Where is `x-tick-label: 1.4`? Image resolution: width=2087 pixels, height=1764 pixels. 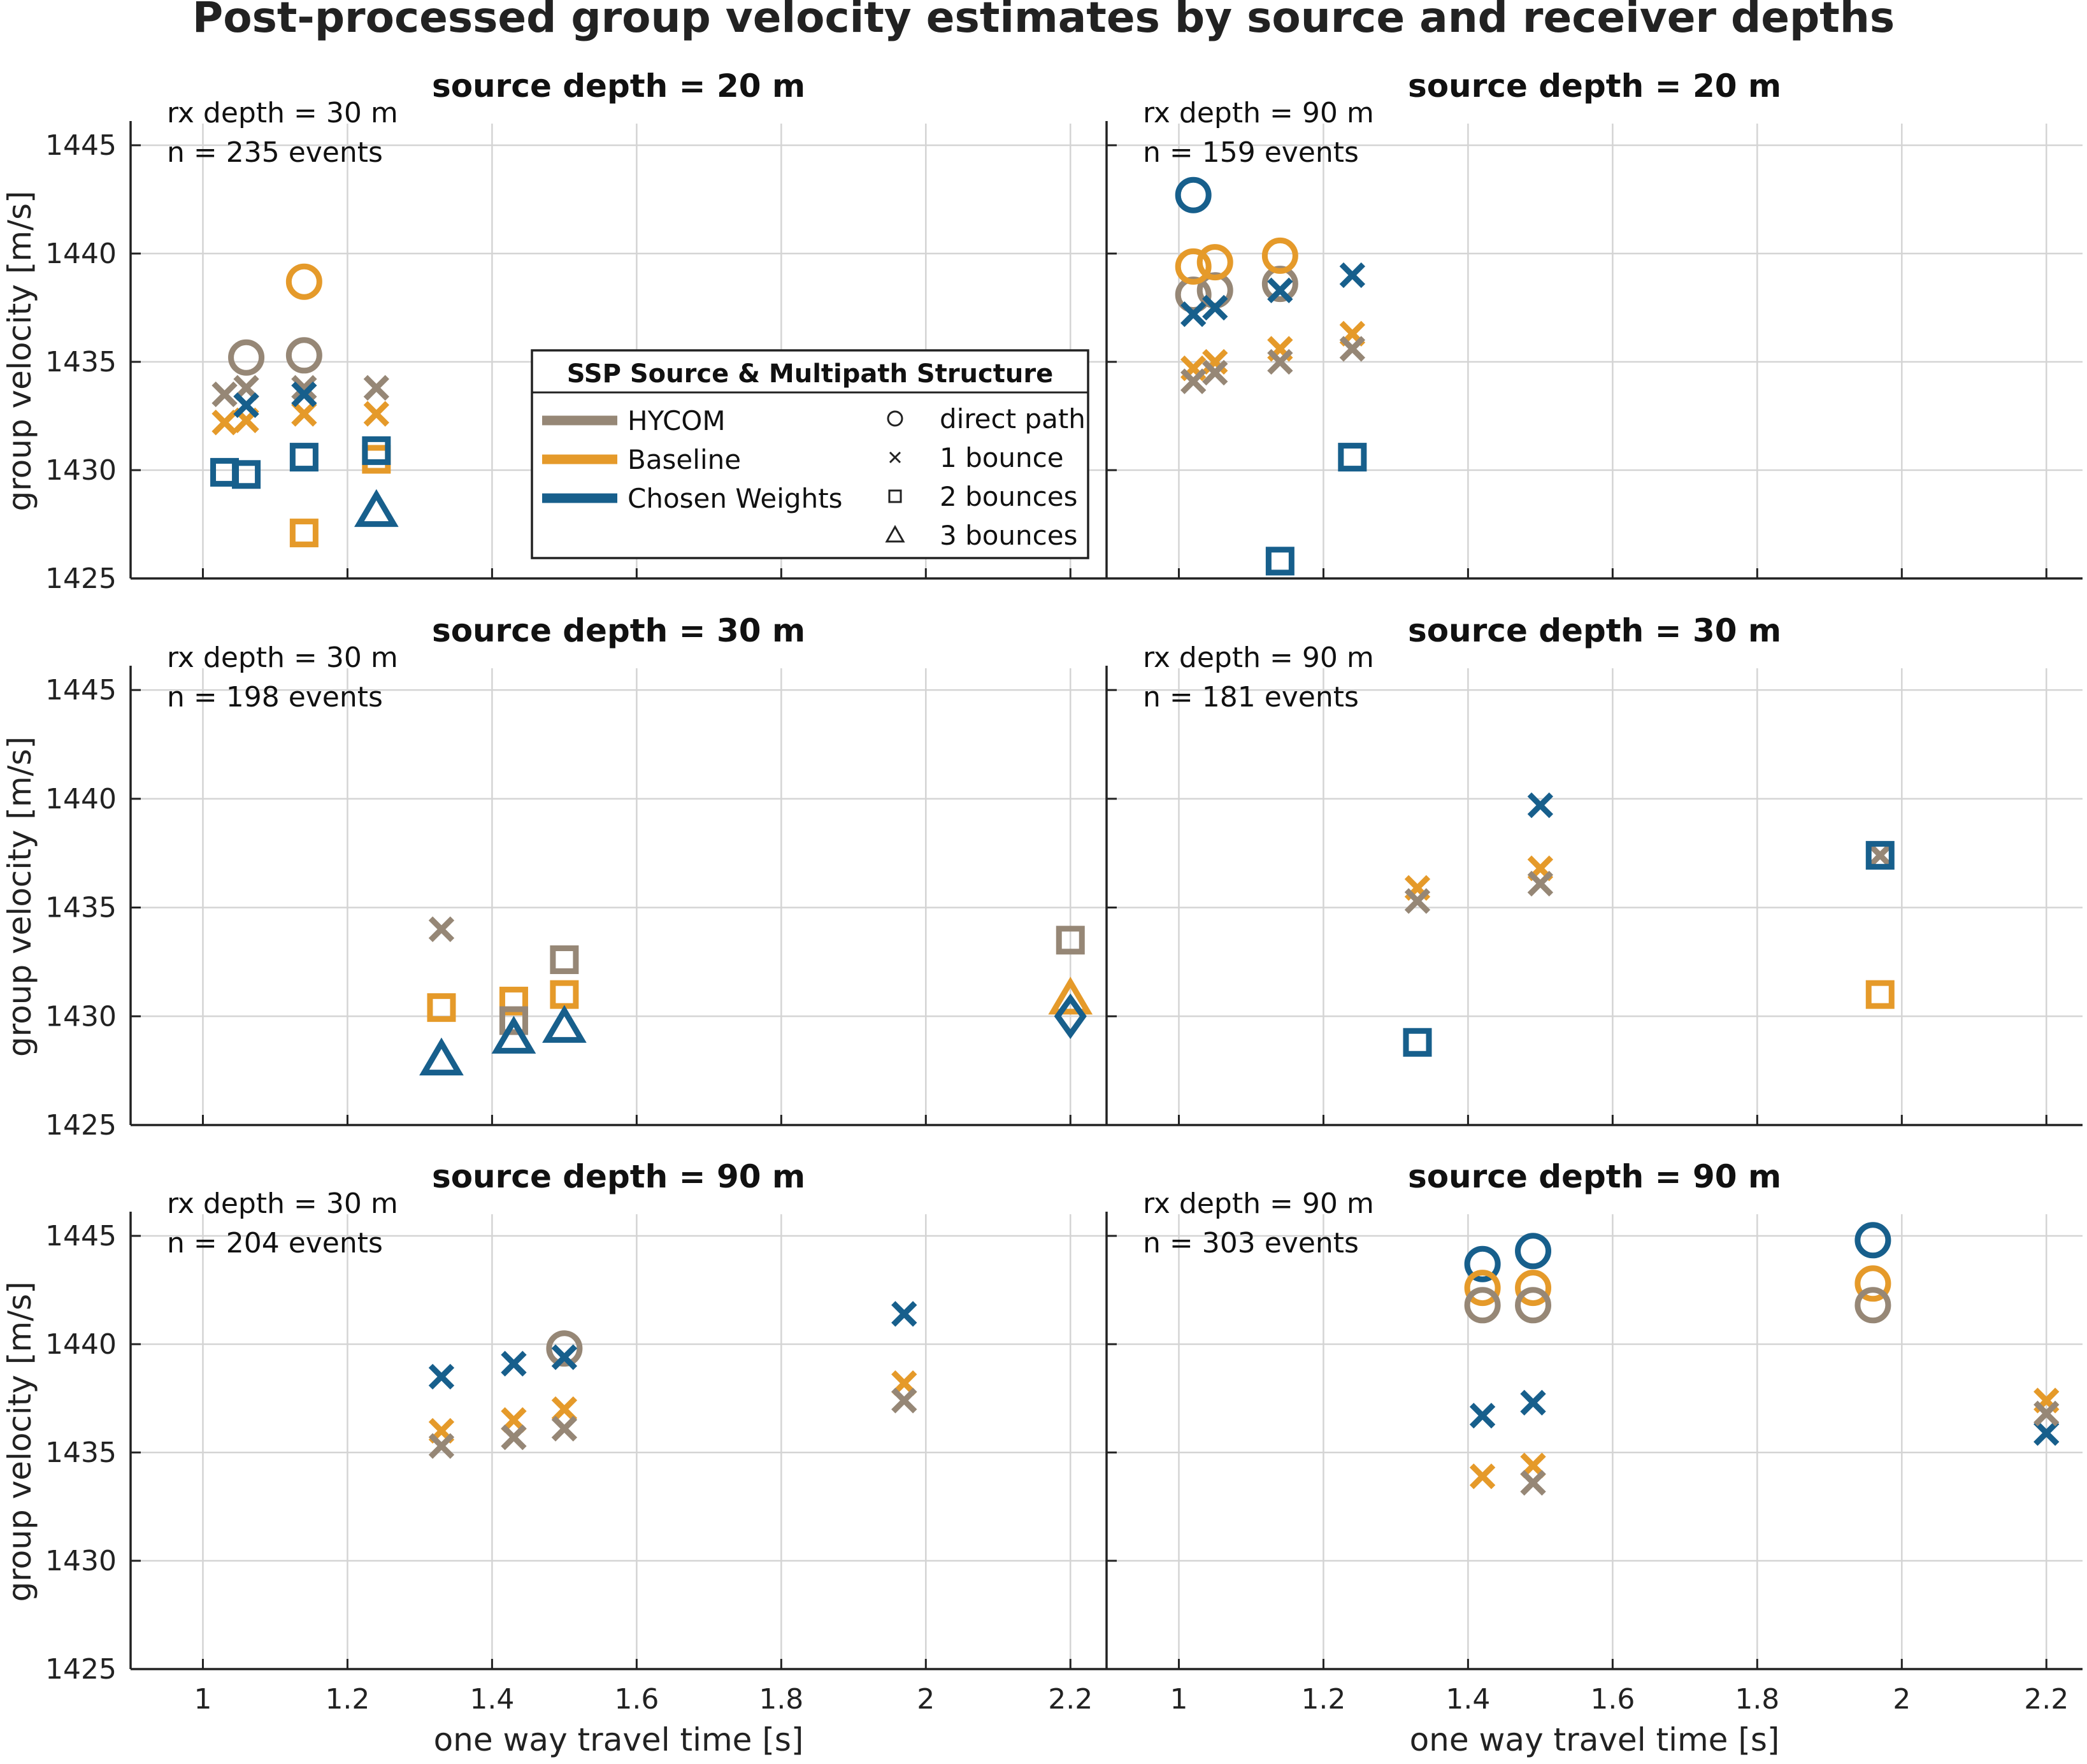 x-tick-label: 1.4 is located at coordinates (492, 1699).